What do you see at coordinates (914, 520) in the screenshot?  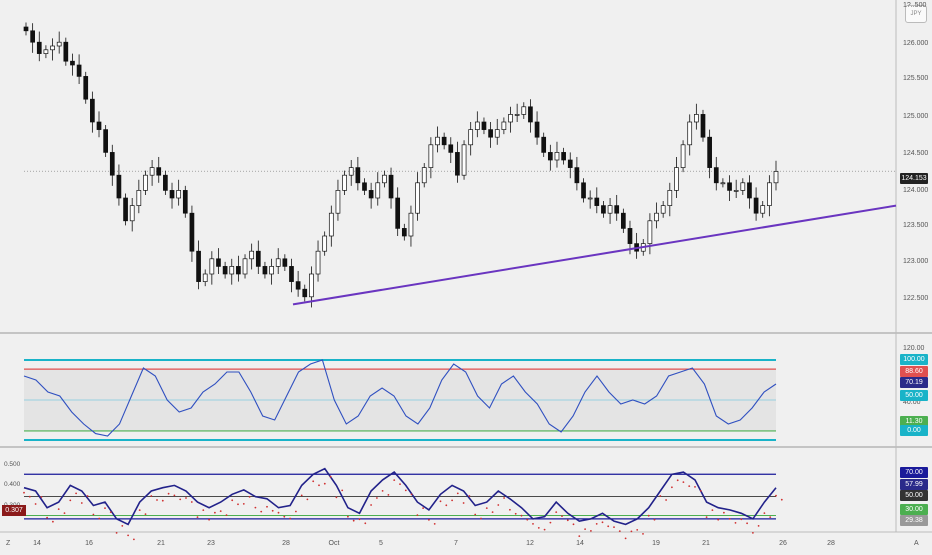 I see `pane3-tag-bottom: 29.38` at bounding box center [914, 520].